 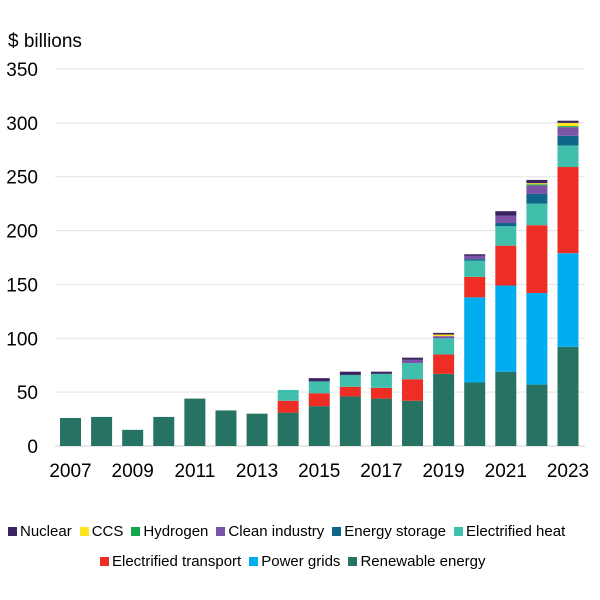 What do you see at coordinates (568, 396) in the screenshot?
I see `bar-segment-renewable-energy-2023` at bounding box center [568, 396].